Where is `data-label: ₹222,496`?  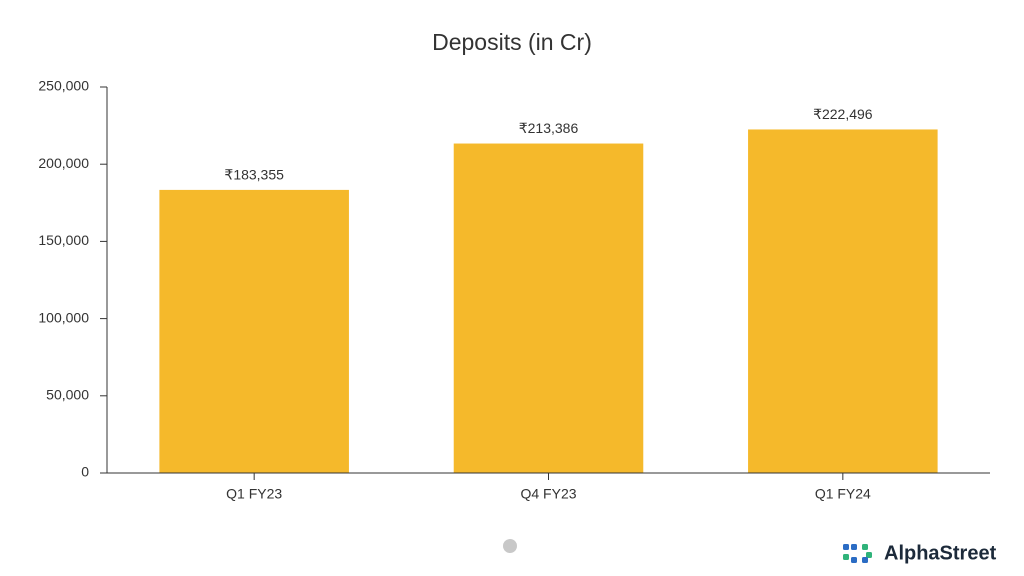
data-label: ₹222,496 is located at coordinates (843, 114).